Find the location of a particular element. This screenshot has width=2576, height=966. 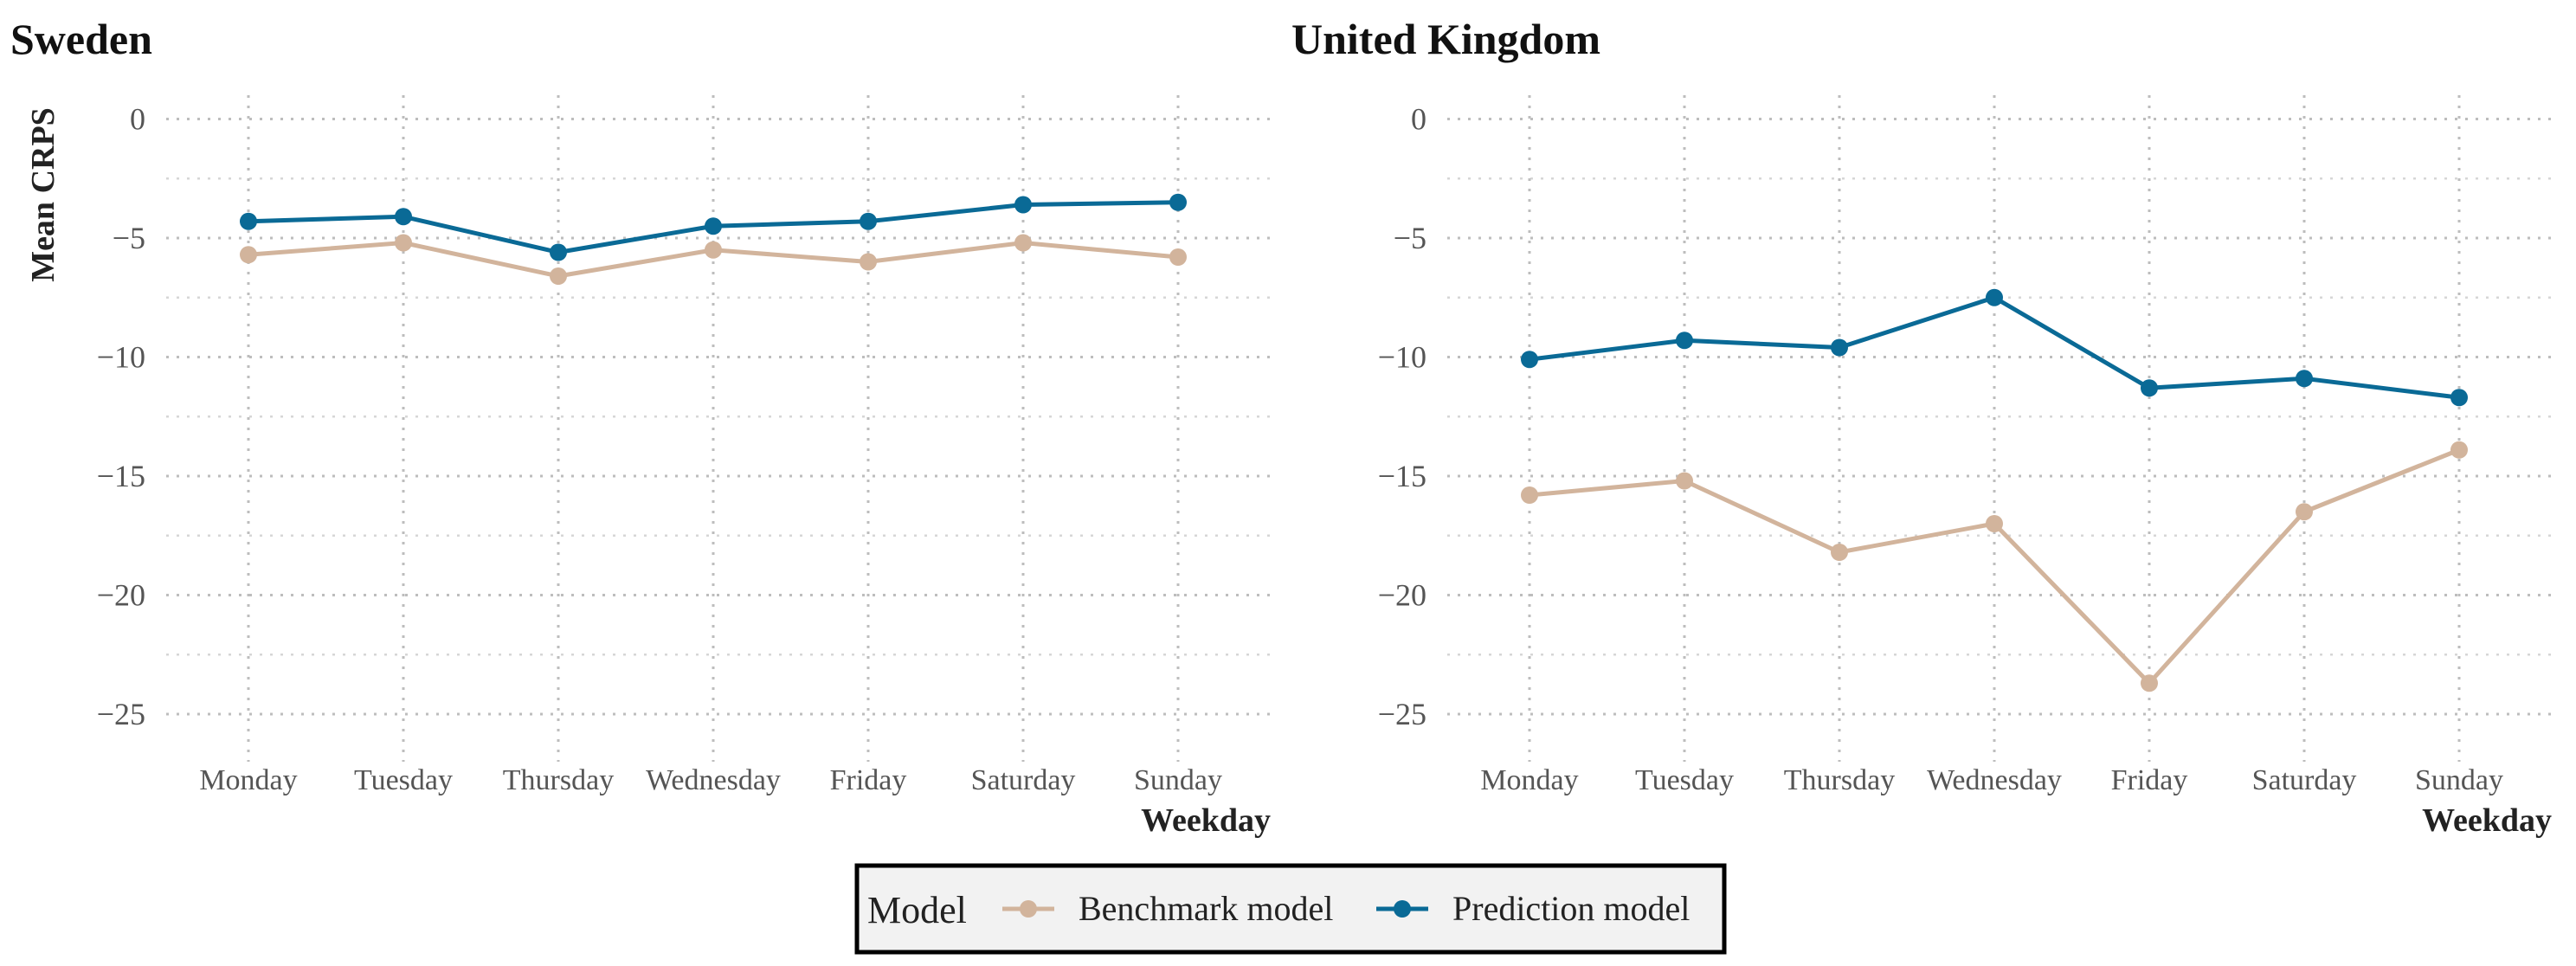

legend: Model Benchmark model Prediction model is located at coordinates (1290, 909).